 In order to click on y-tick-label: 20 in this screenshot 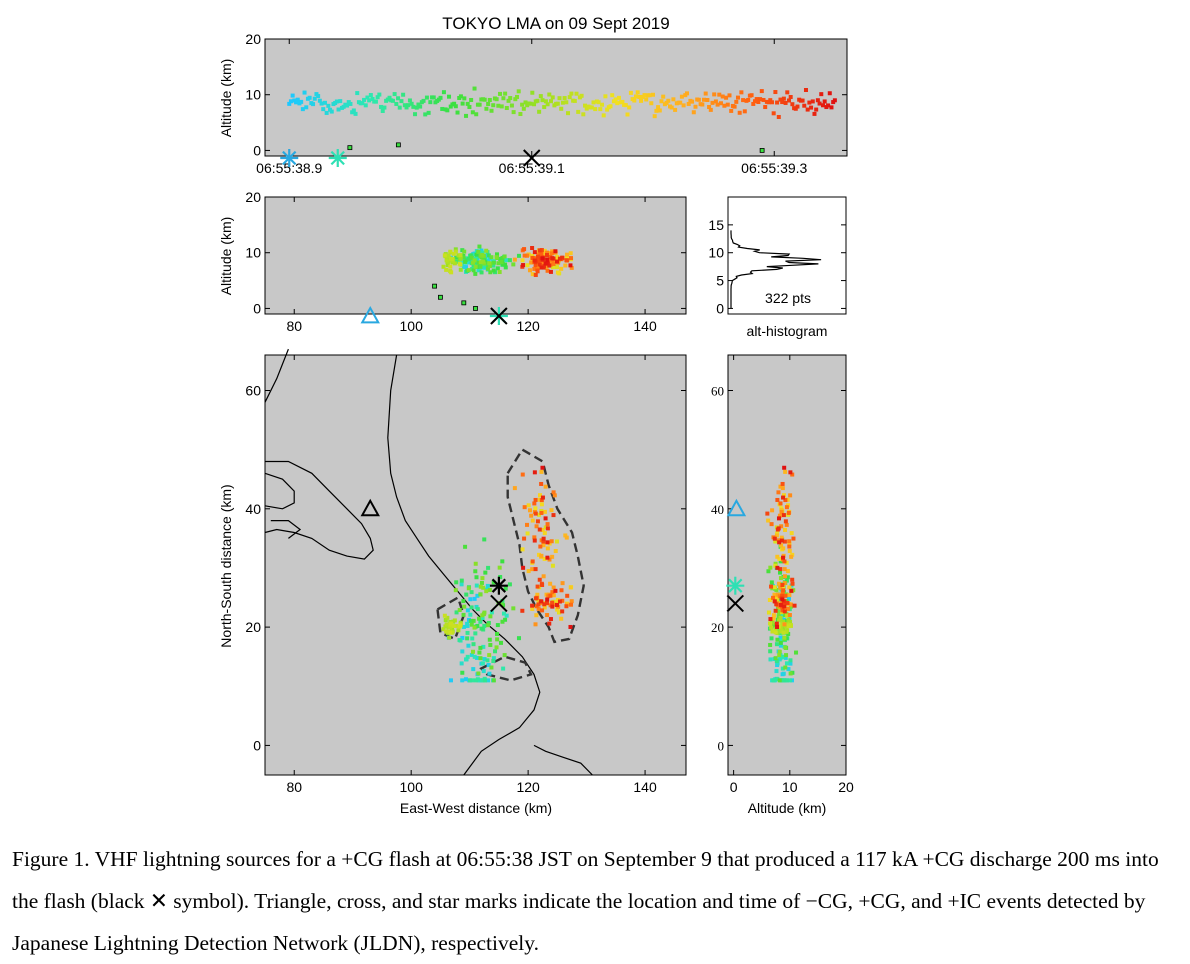, I will do `click(253, 197)`.